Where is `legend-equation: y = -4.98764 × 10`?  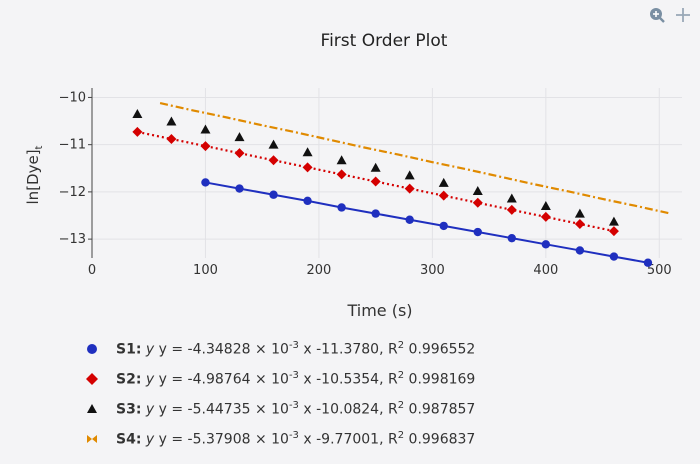 legend-equation: y = -4.98764 × 10 is located at coordinates (223, 379).